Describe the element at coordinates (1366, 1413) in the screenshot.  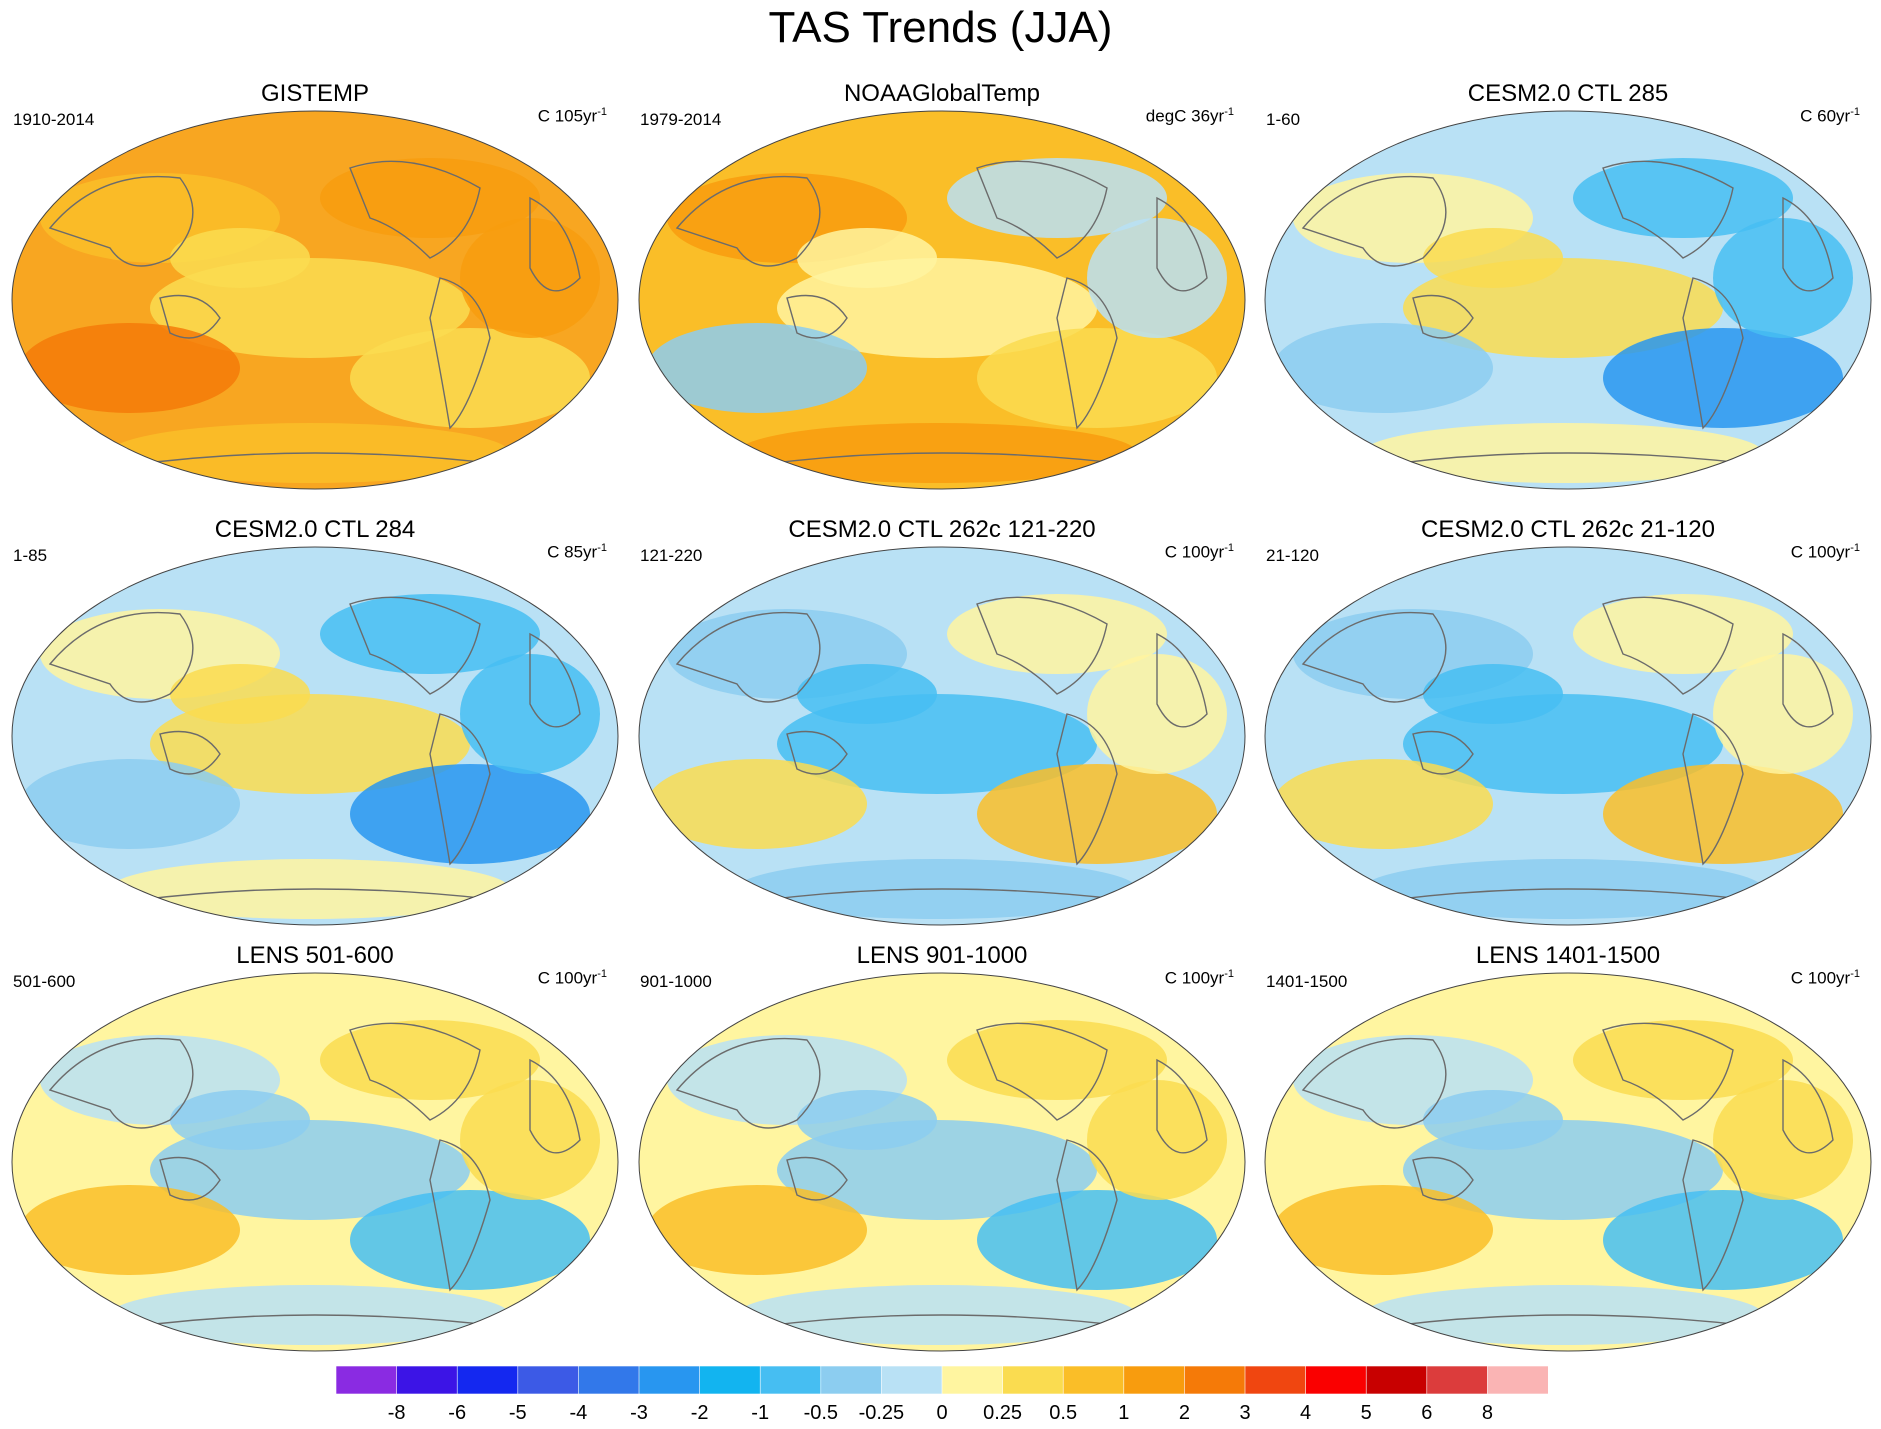
I see `colorbar-tick-label: 5` at that location.